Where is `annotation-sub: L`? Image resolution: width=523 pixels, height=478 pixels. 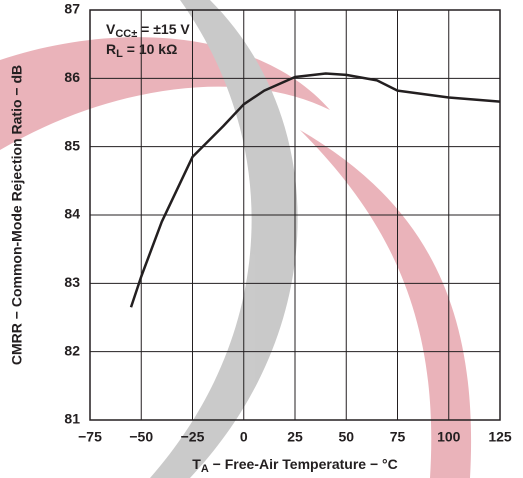
annotation-sub: L is located at coordinates (119, 54).